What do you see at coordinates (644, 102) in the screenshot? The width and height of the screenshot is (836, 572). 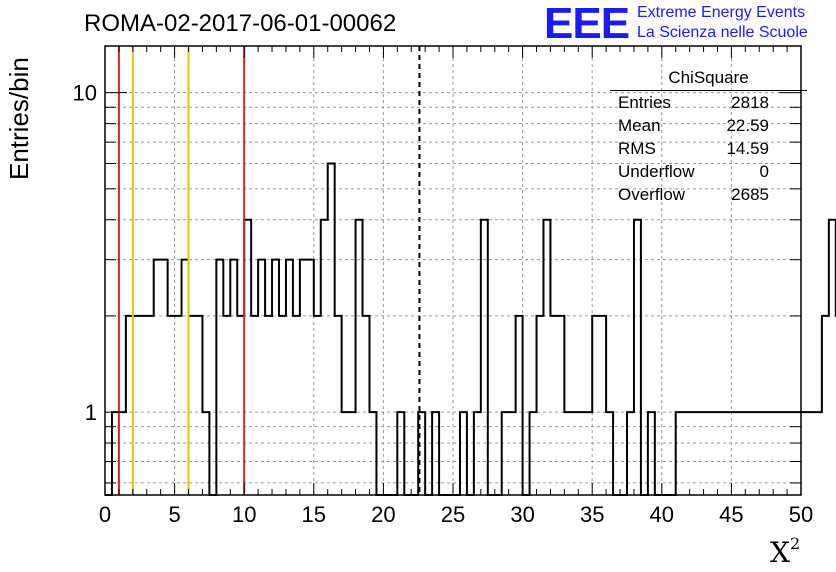 I see `stats-key: Entries` at bounding box center [644, 102].